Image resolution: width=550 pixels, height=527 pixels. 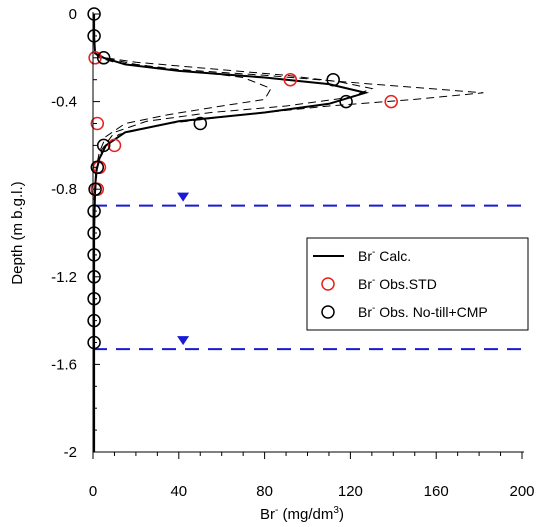 I want to click on legend-entry-std-base: Br, so click(x=365, y=284).